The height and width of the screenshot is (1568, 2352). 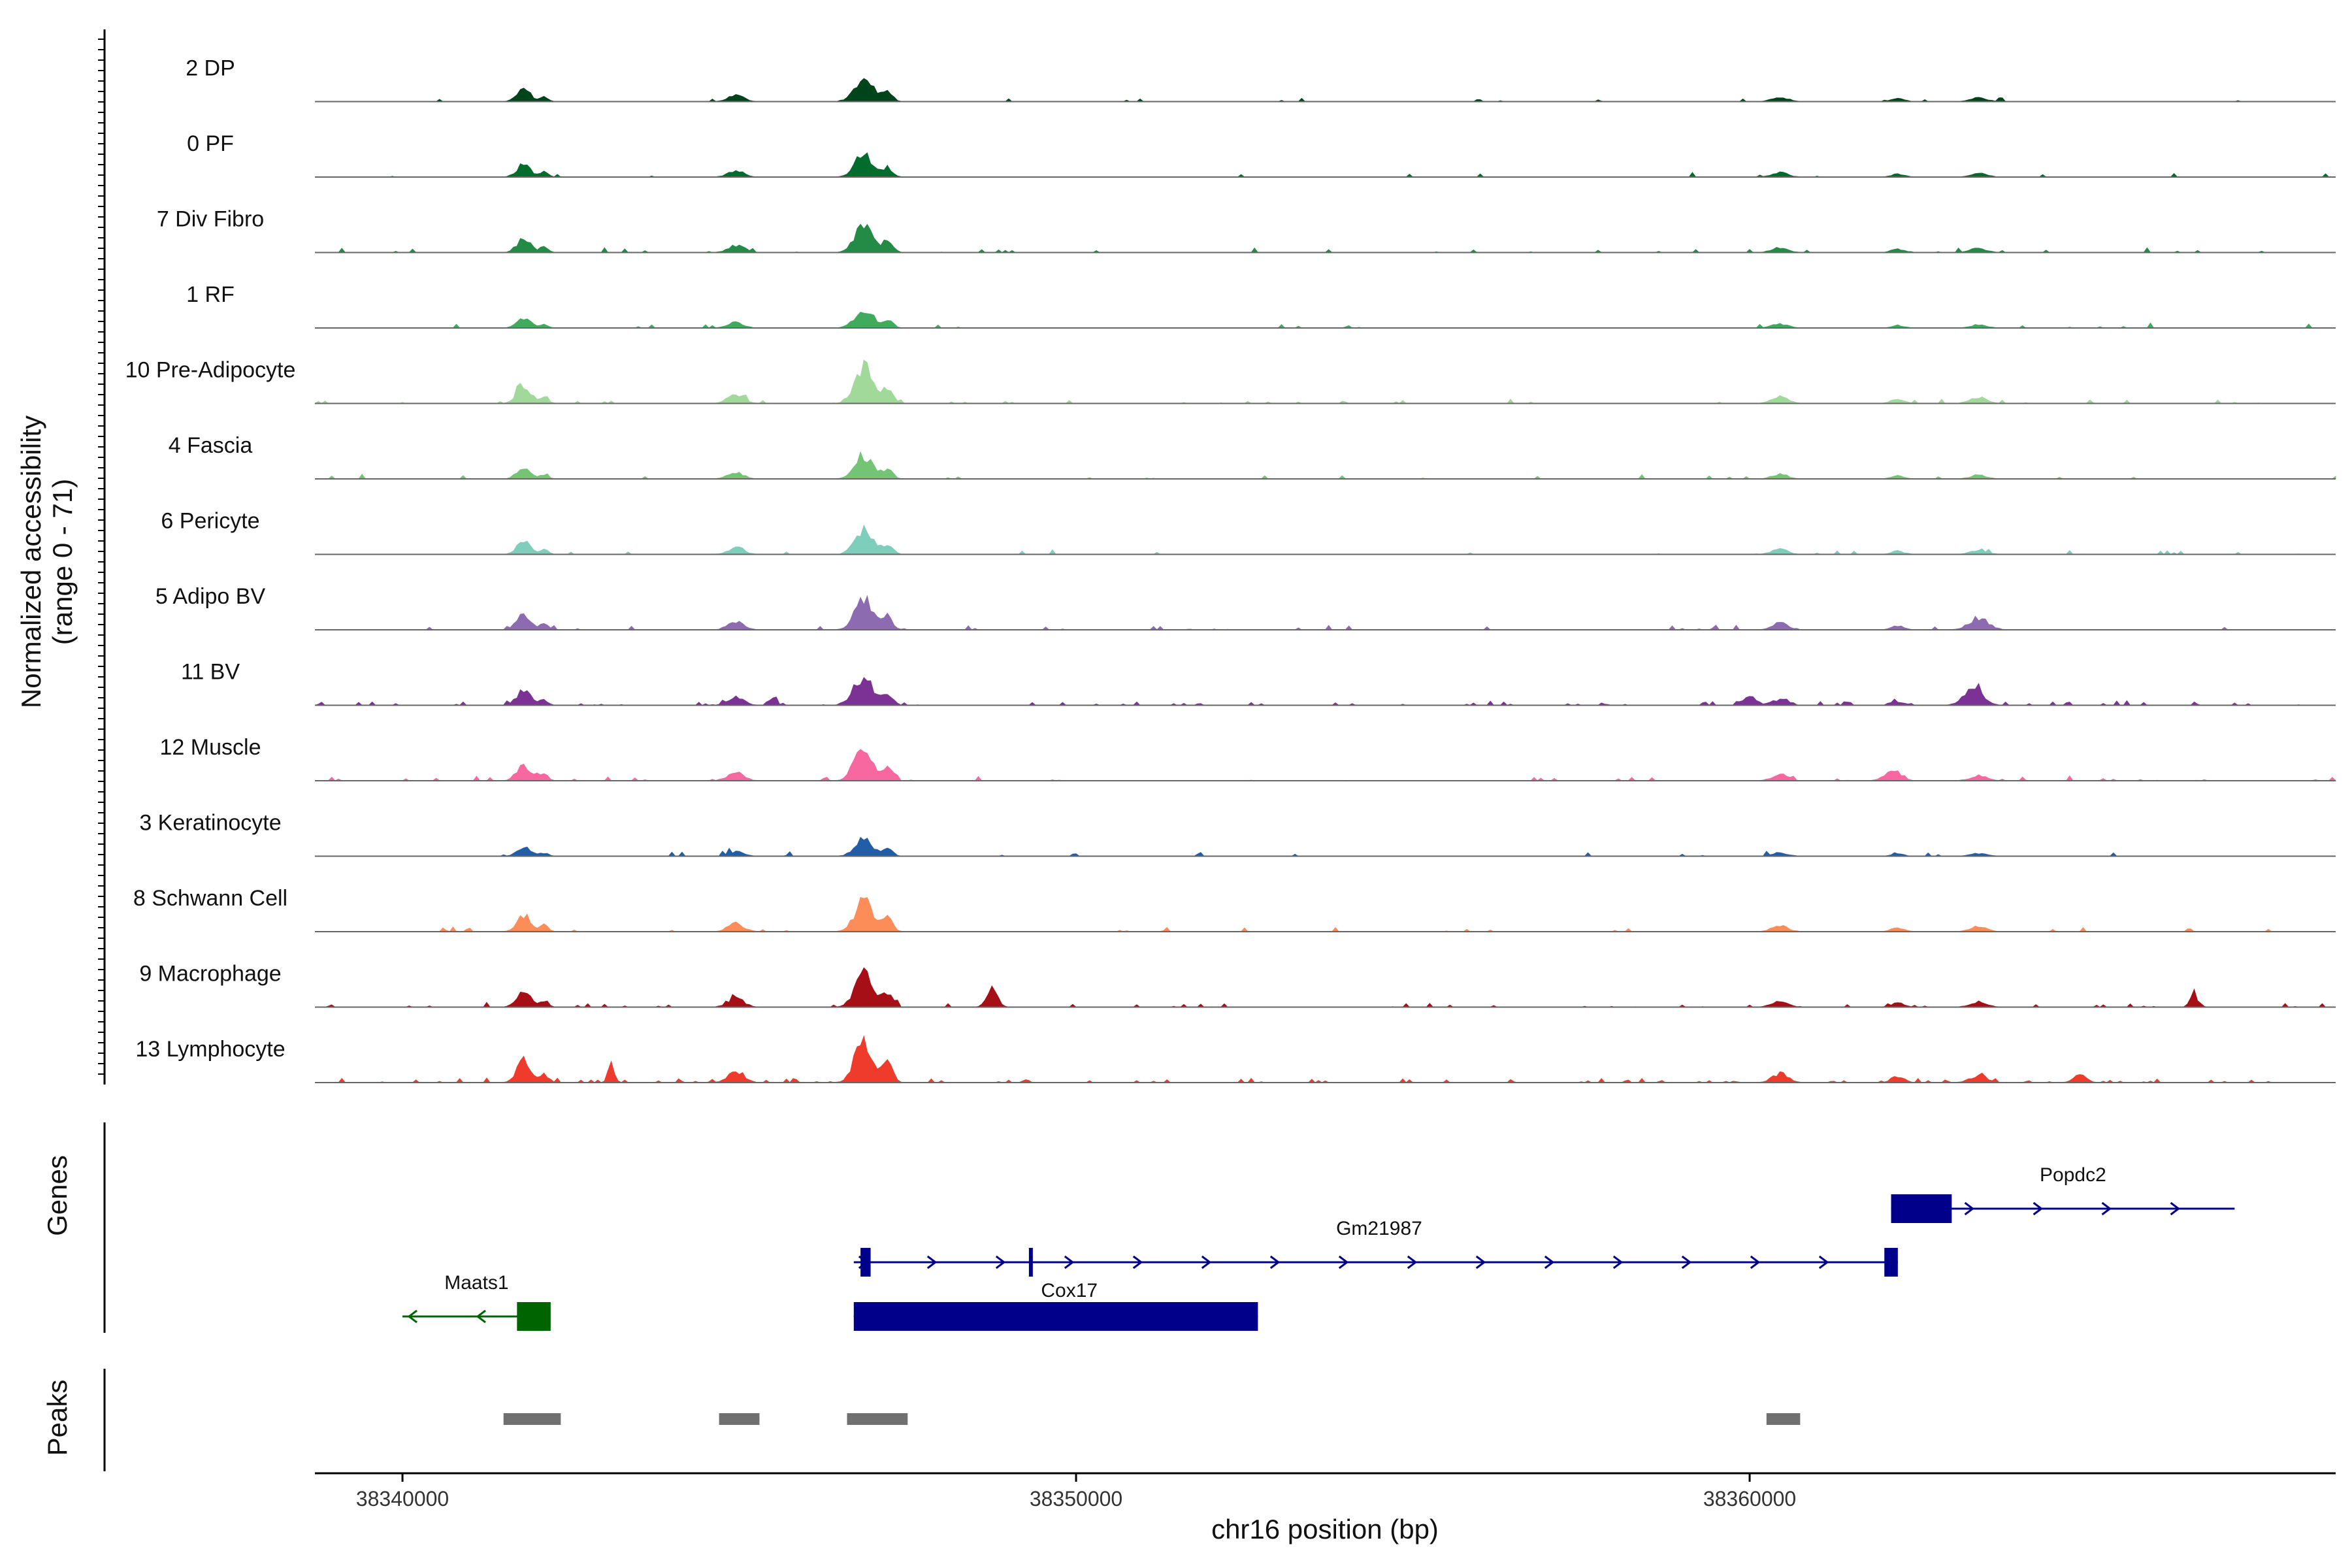 What do you see at coordinates (210, 68) in the screenshot?
I see `track-label: 2 DP` at bounding box center [210, 68].